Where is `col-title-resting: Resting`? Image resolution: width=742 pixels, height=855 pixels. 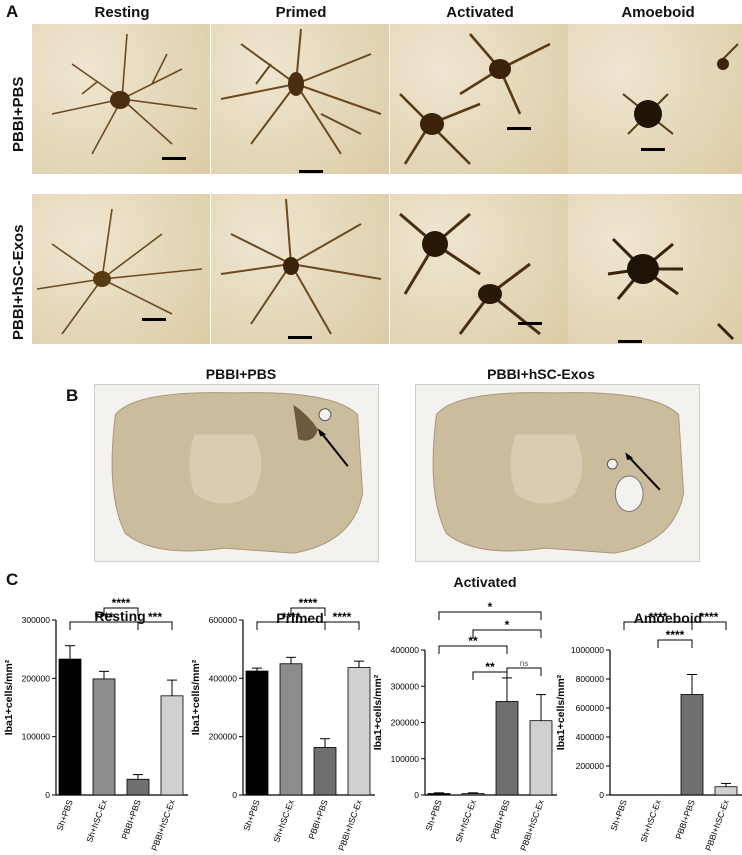 col-title-resting: Resting is located at coordinates (122, 12).